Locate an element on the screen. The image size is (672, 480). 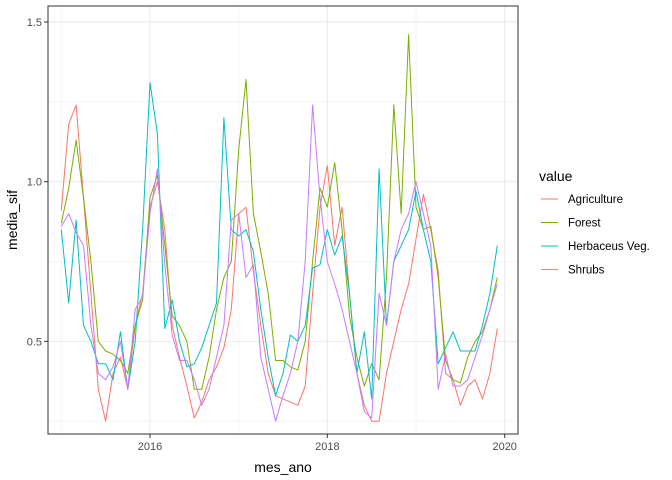
x-tick-label: 2020 is located at coordinates (504, 447).